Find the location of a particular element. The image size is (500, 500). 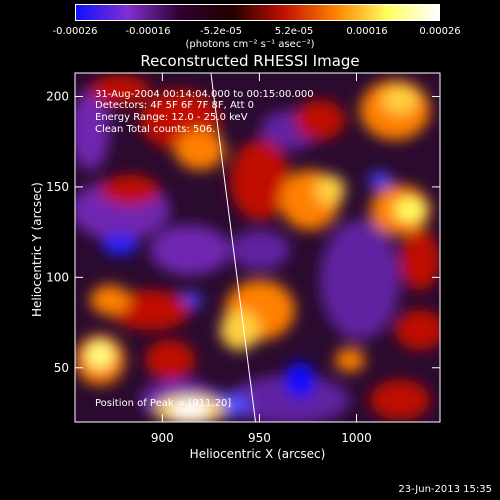

colorbar is located at coordinates (257, 12).